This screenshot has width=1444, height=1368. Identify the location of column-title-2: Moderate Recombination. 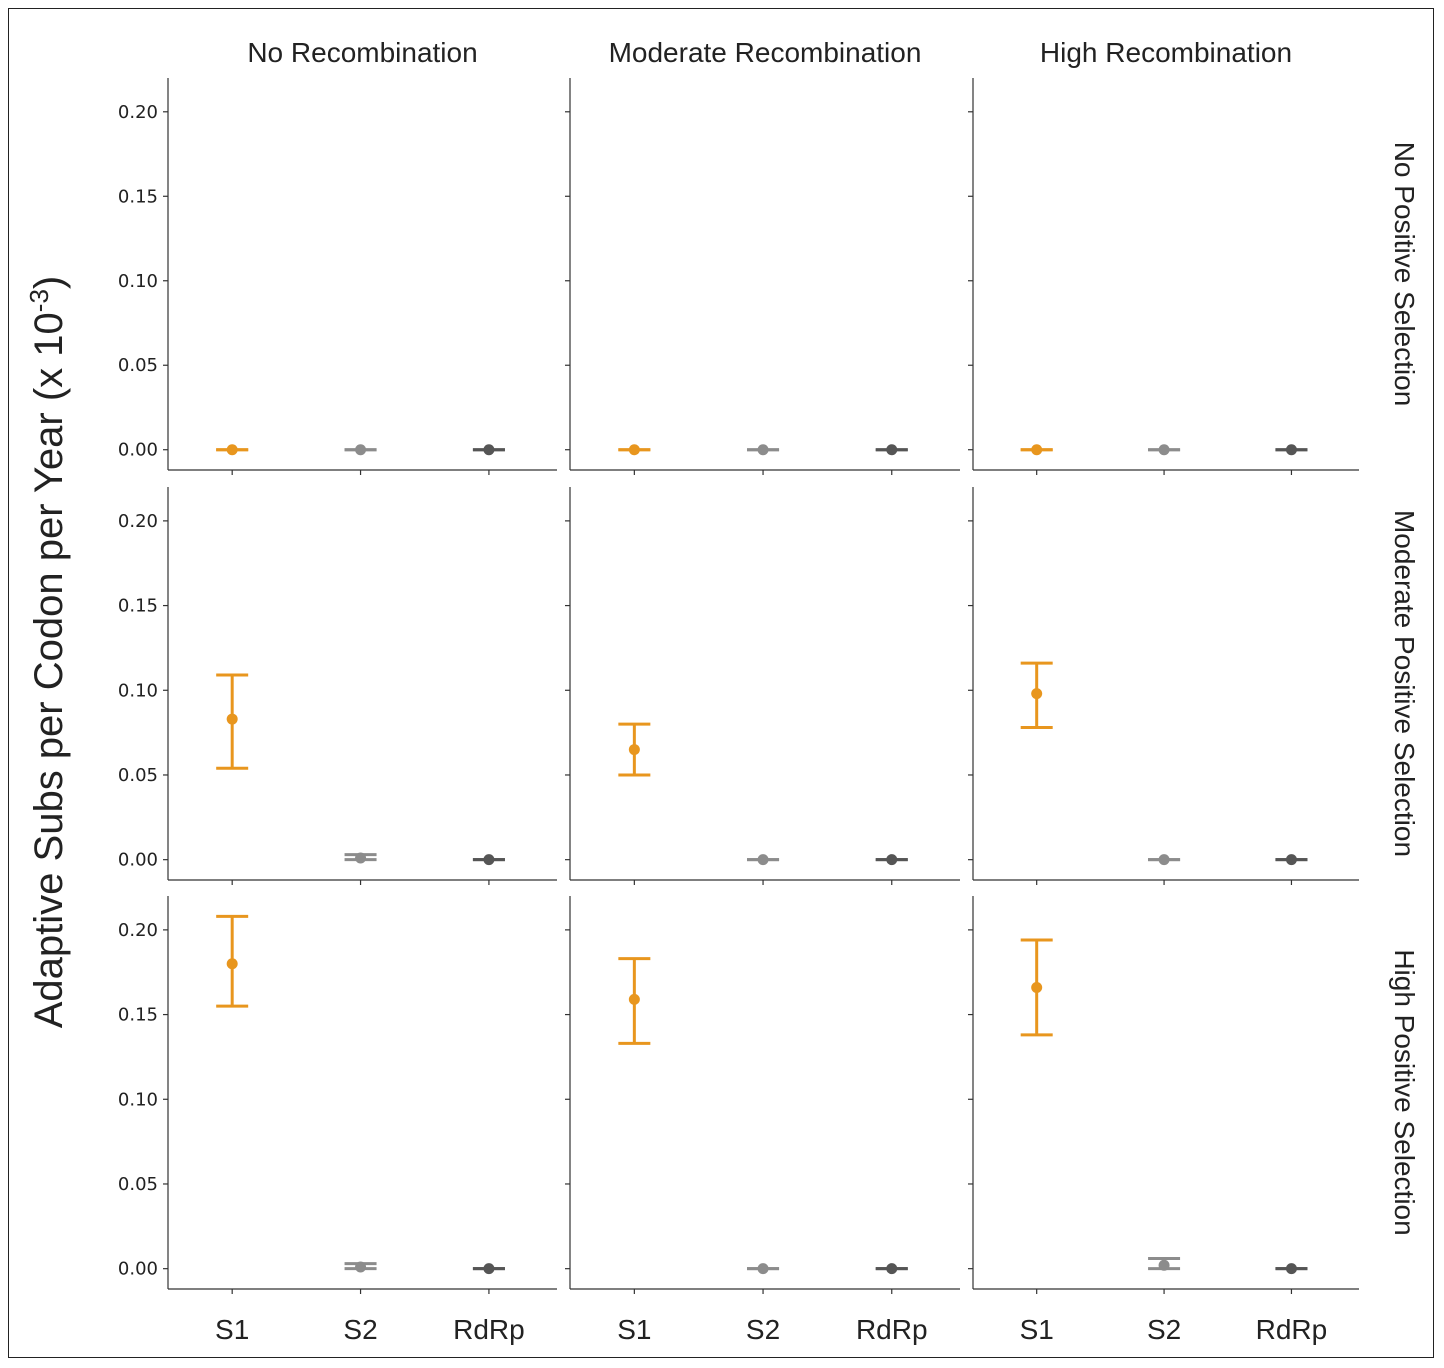
(765, 52).